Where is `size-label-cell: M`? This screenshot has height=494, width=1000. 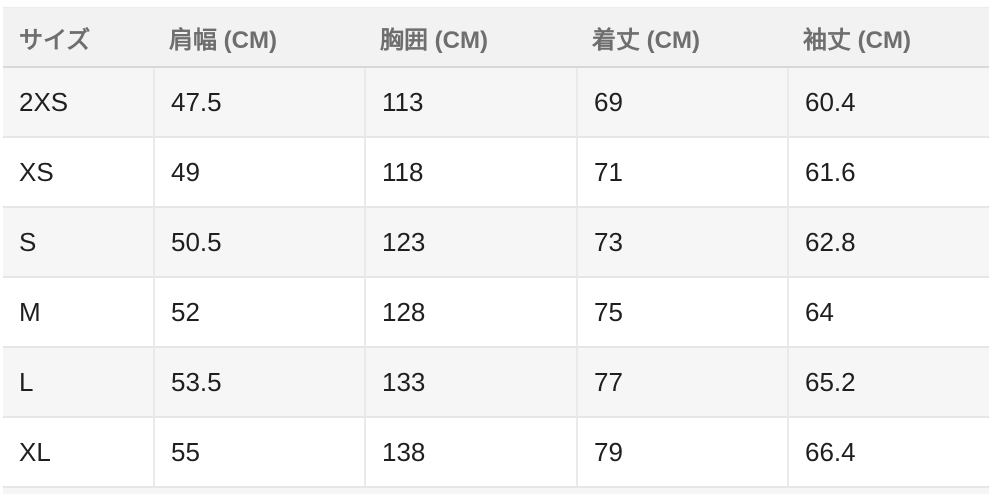
size-label-cell: M is located at coordinates (78, 313).